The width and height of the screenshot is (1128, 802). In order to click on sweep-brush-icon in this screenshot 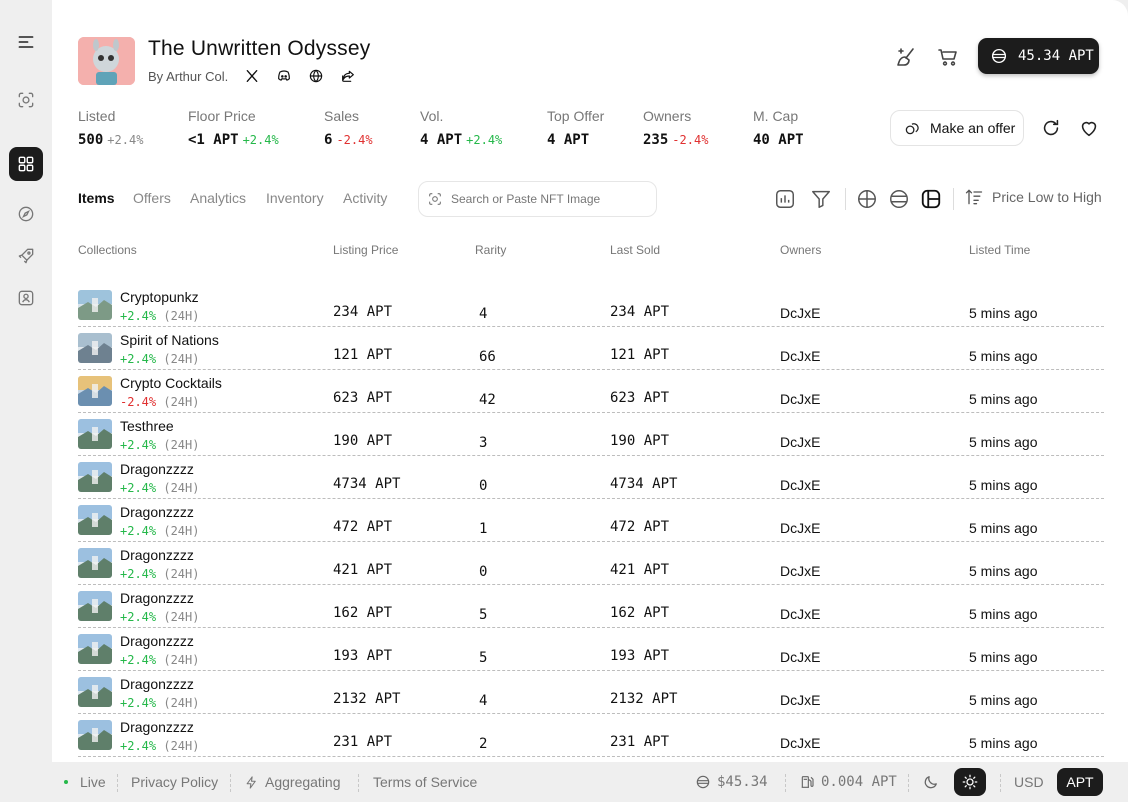, I will do `click(906, 57)`.